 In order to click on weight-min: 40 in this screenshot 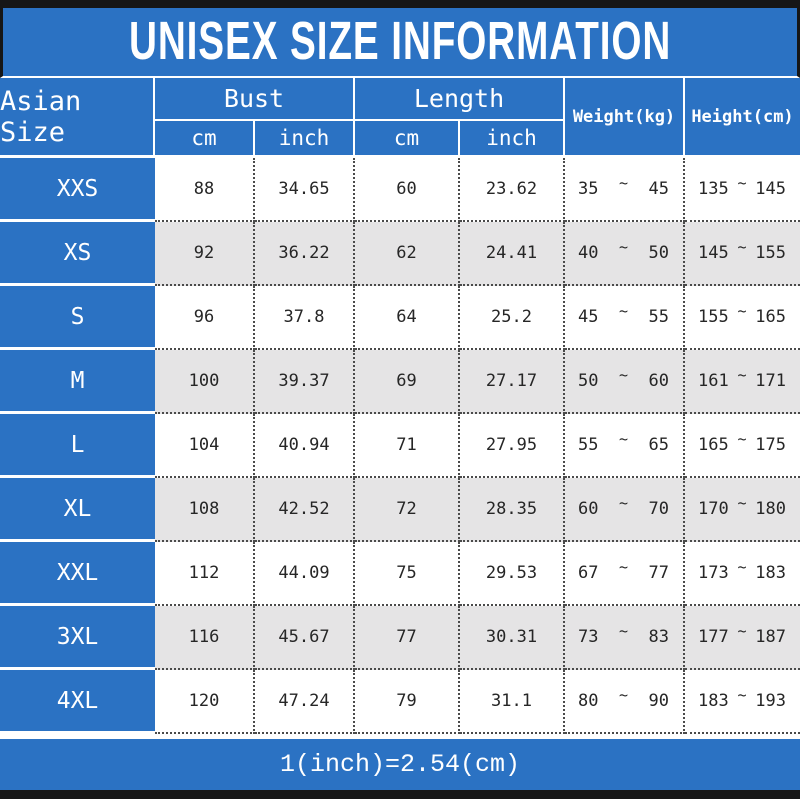, I will do `click(588, 253)`.